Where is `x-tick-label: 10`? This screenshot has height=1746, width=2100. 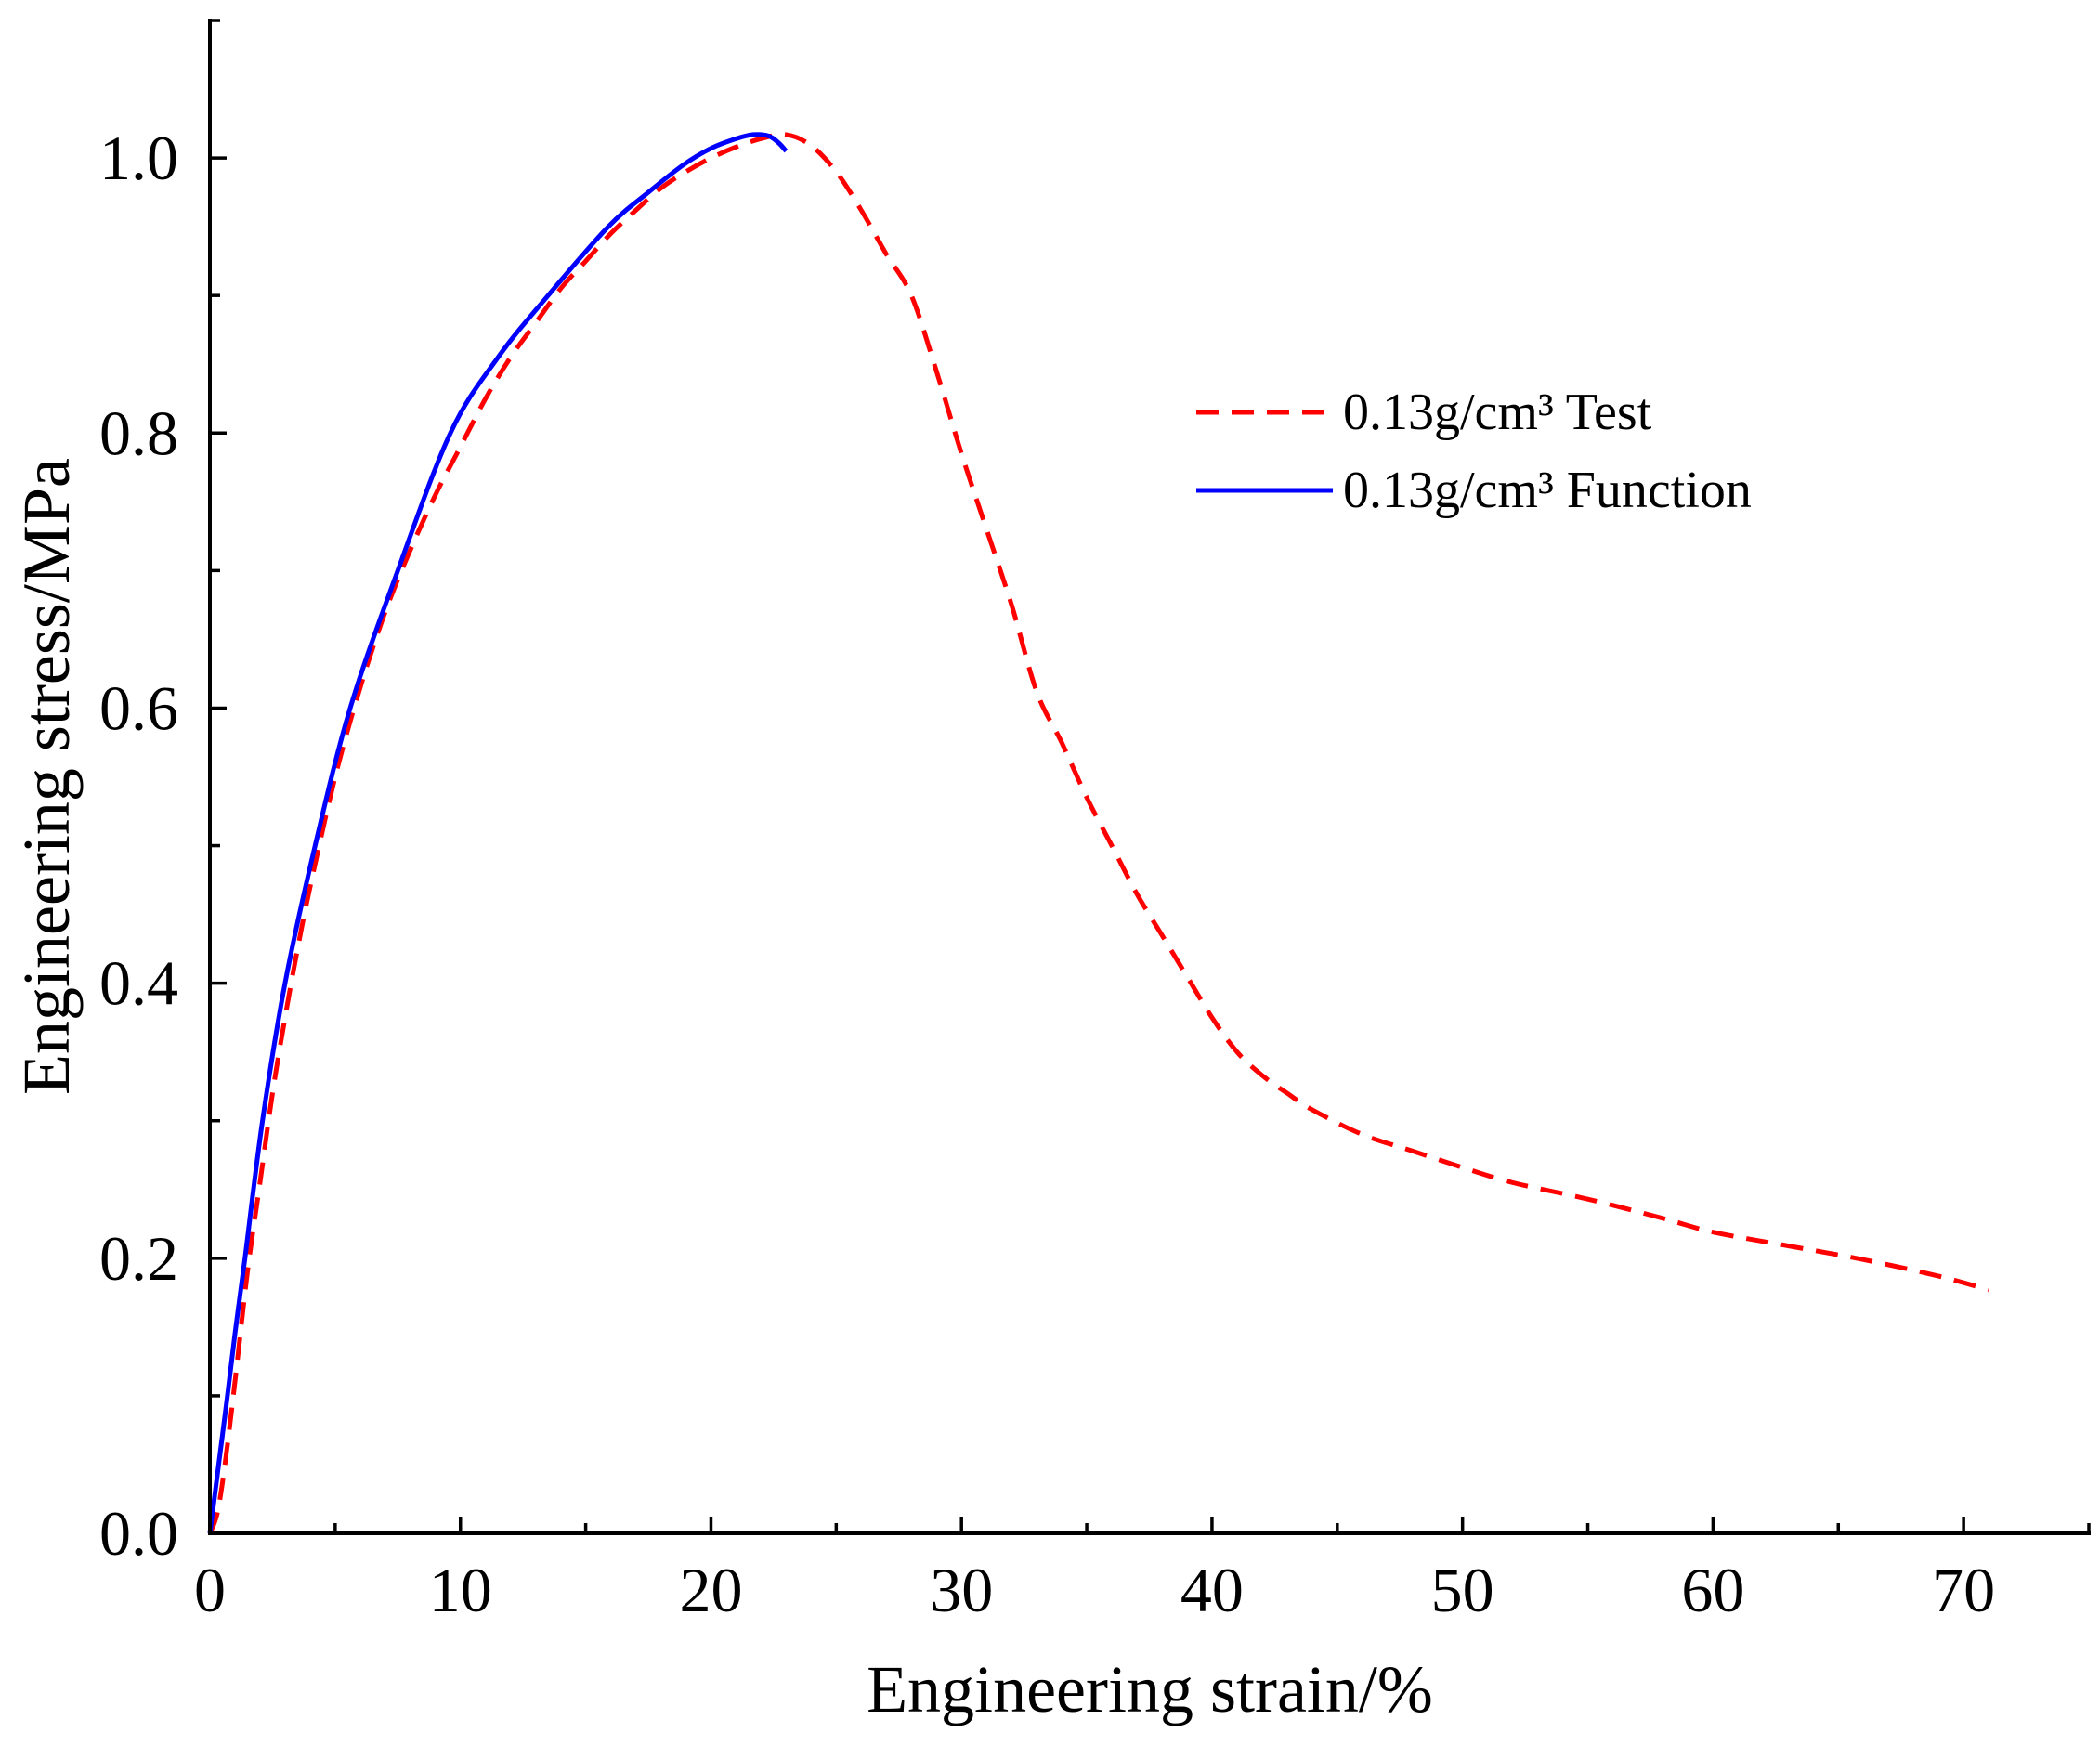
x-tick-label: 10 is located at coordinates (460, 1590).